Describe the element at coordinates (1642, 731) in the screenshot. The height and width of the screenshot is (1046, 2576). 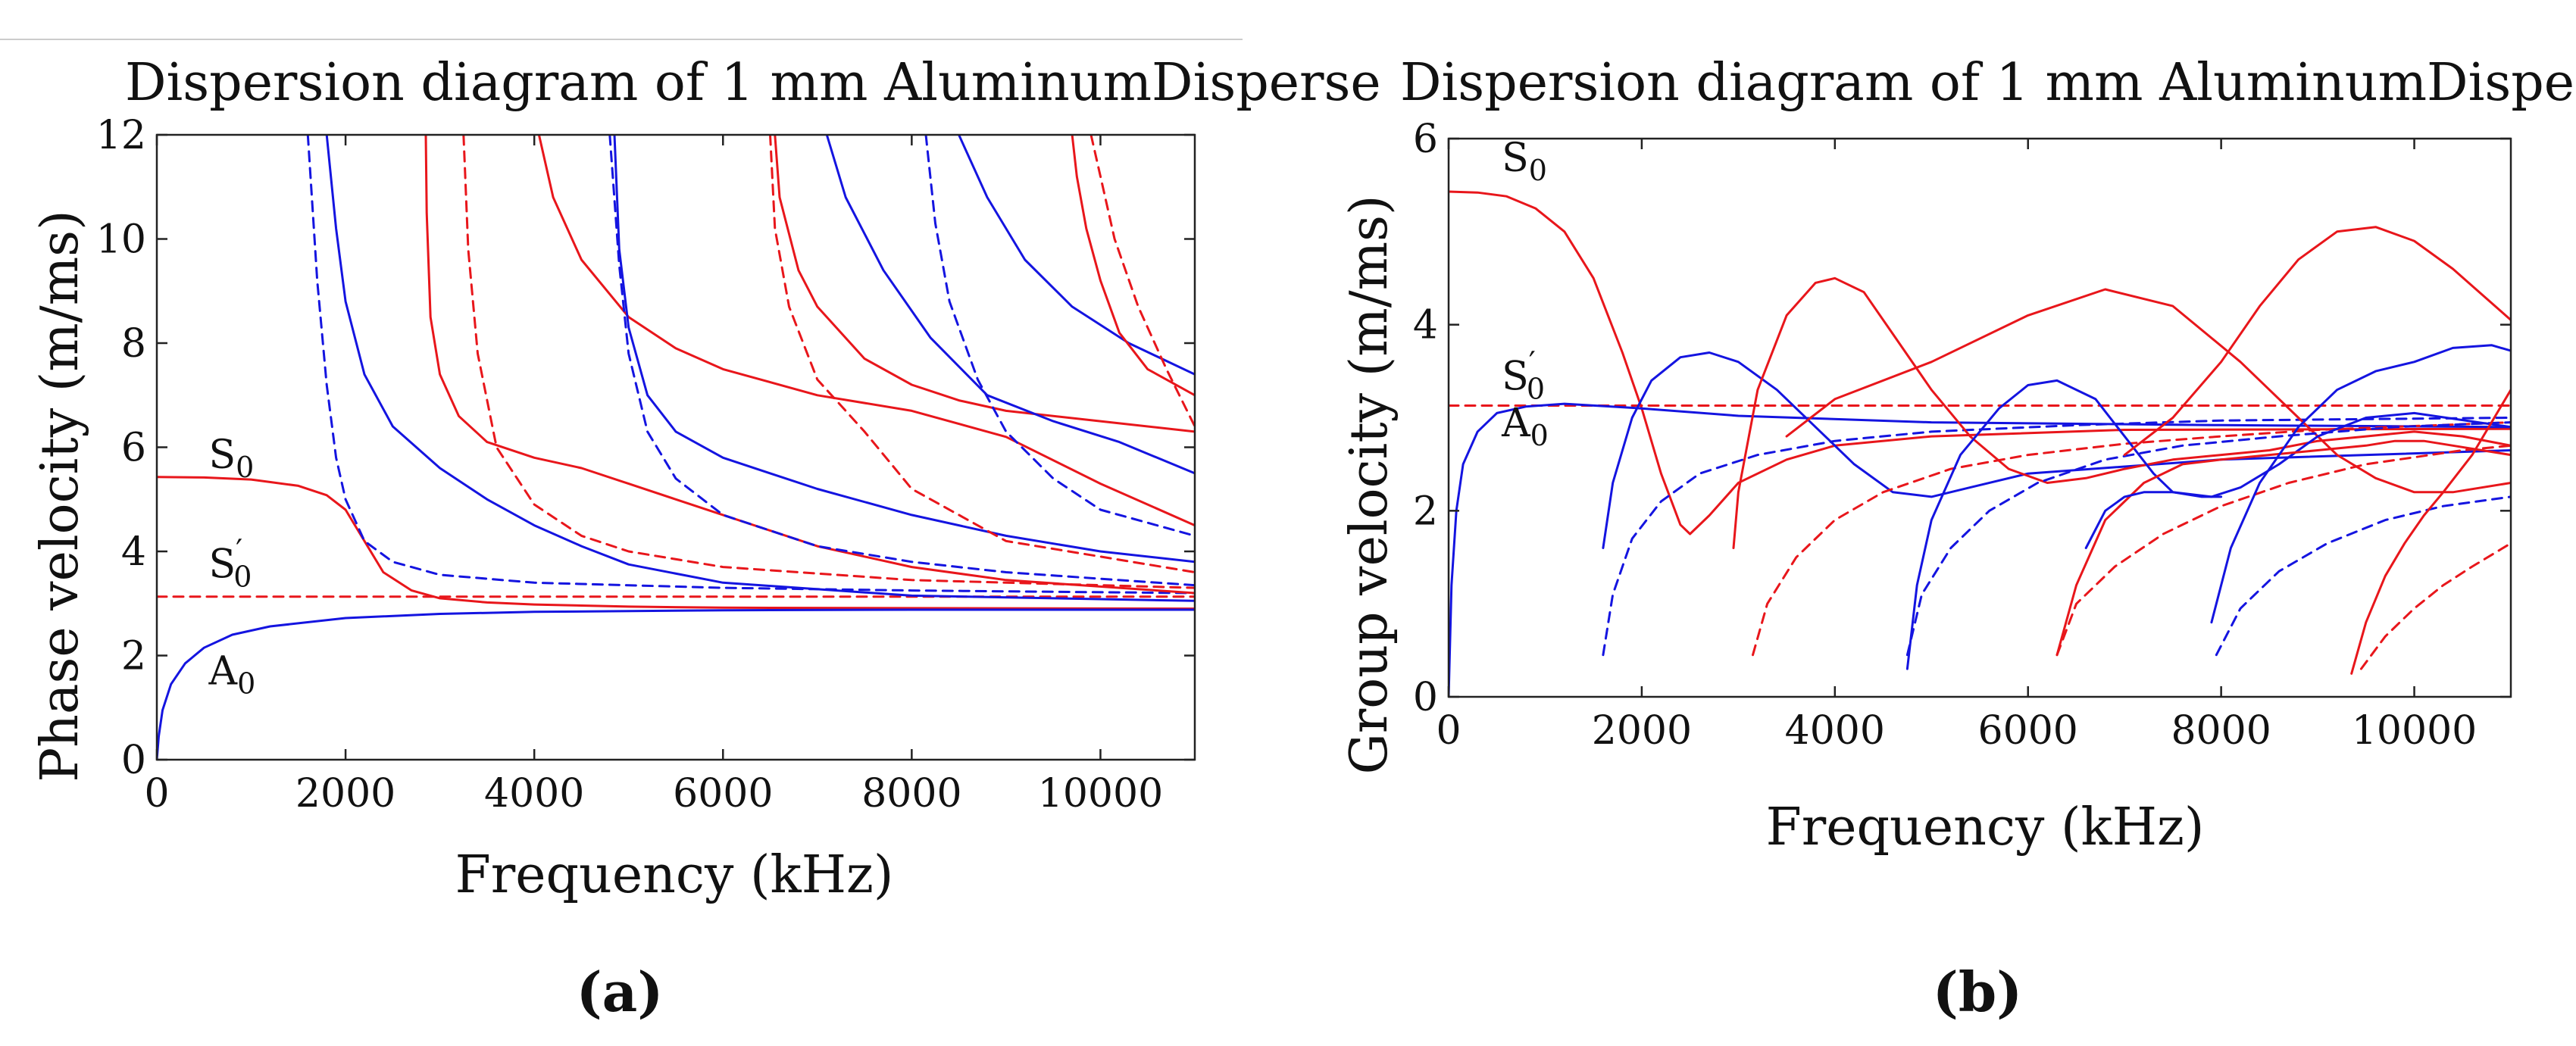
I see `panel-b-xtick-label-1: 2000` at that location.